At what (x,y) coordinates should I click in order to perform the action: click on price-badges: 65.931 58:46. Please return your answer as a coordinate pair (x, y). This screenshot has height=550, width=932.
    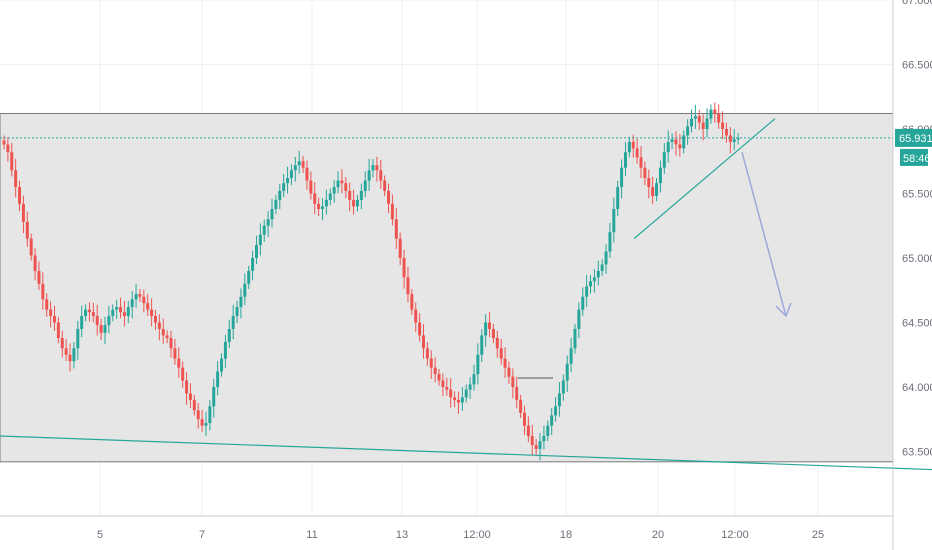
    Looking at the image, I should click on (913, 147).